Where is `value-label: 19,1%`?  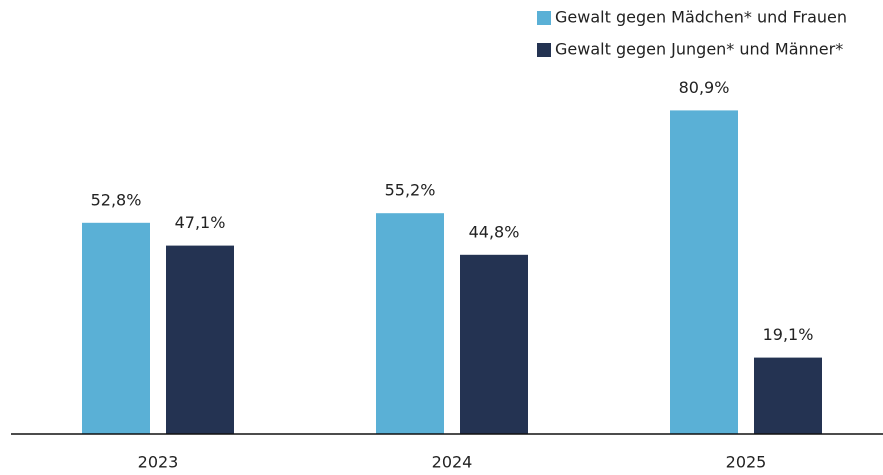
value-label: 19,1% is located at coordinates (788, 334).